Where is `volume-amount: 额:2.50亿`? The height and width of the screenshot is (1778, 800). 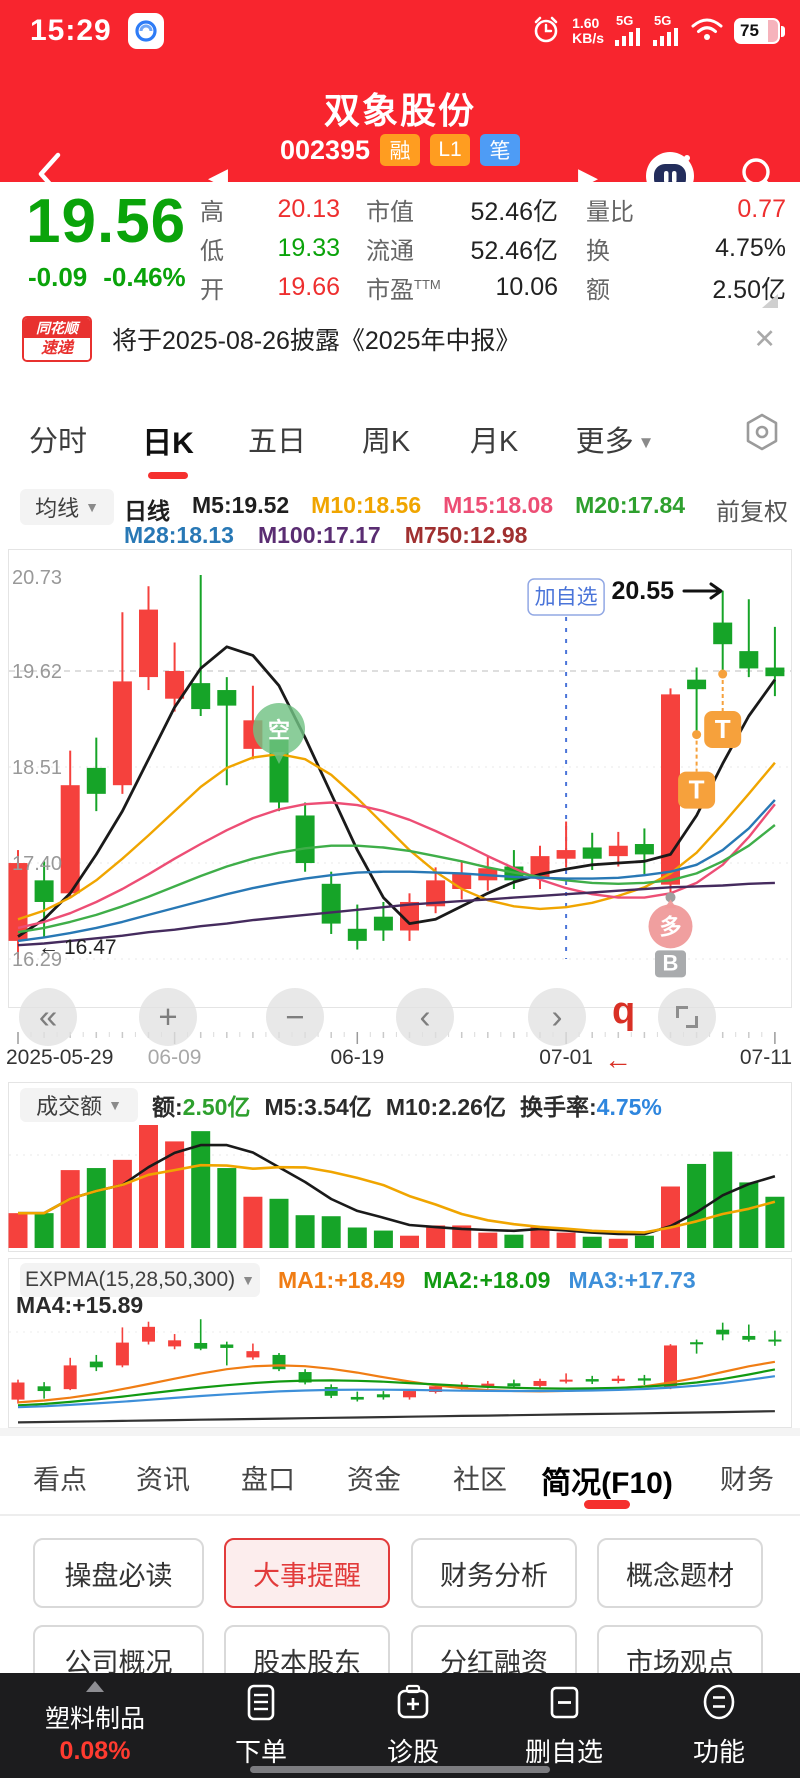 volume-amount: 额:2.50亿 is located at coordinates (201, 1107).